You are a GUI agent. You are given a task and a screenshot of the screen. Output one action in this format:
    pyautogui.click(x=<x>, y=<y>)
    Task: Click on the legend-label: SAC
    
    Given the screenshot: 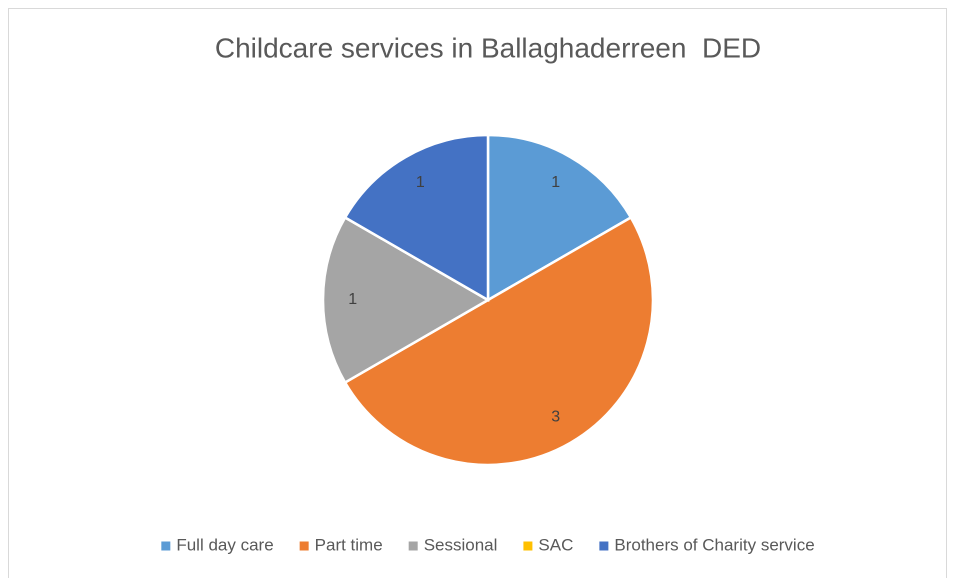 What is the action you would take?
    pyautogui.click(x=555, y=544)
    